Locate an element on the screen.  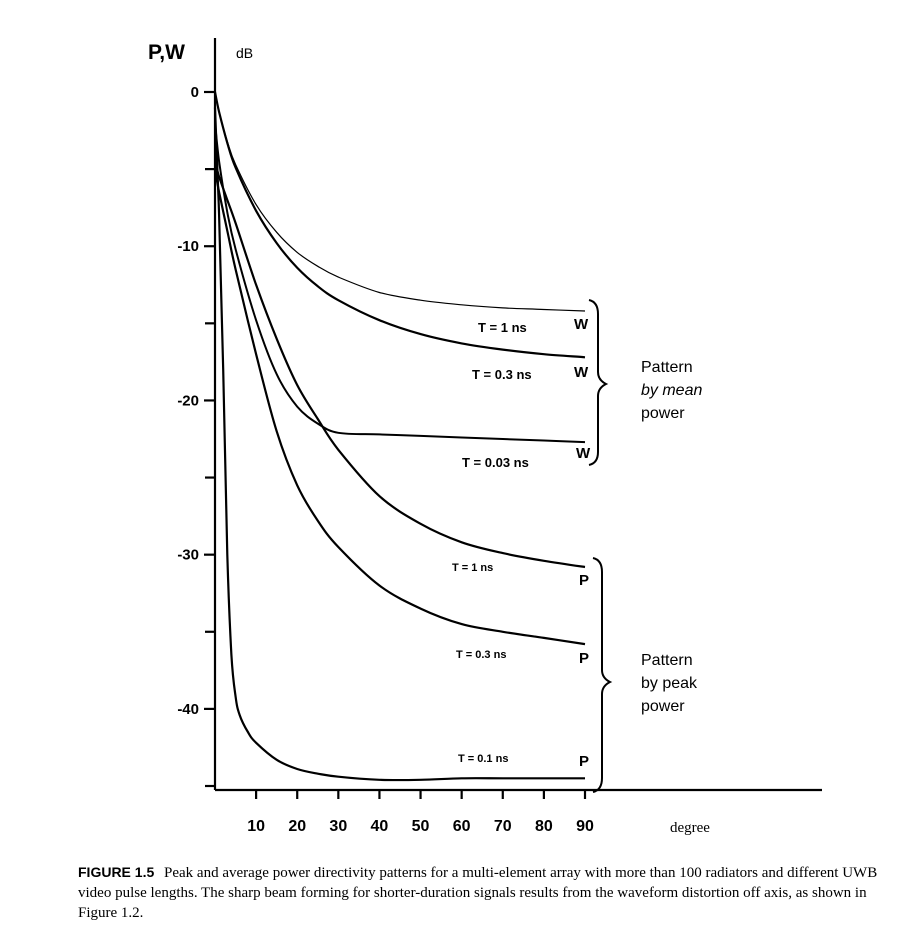
x-tick-label: 30 is located at coordinates (338, 826).